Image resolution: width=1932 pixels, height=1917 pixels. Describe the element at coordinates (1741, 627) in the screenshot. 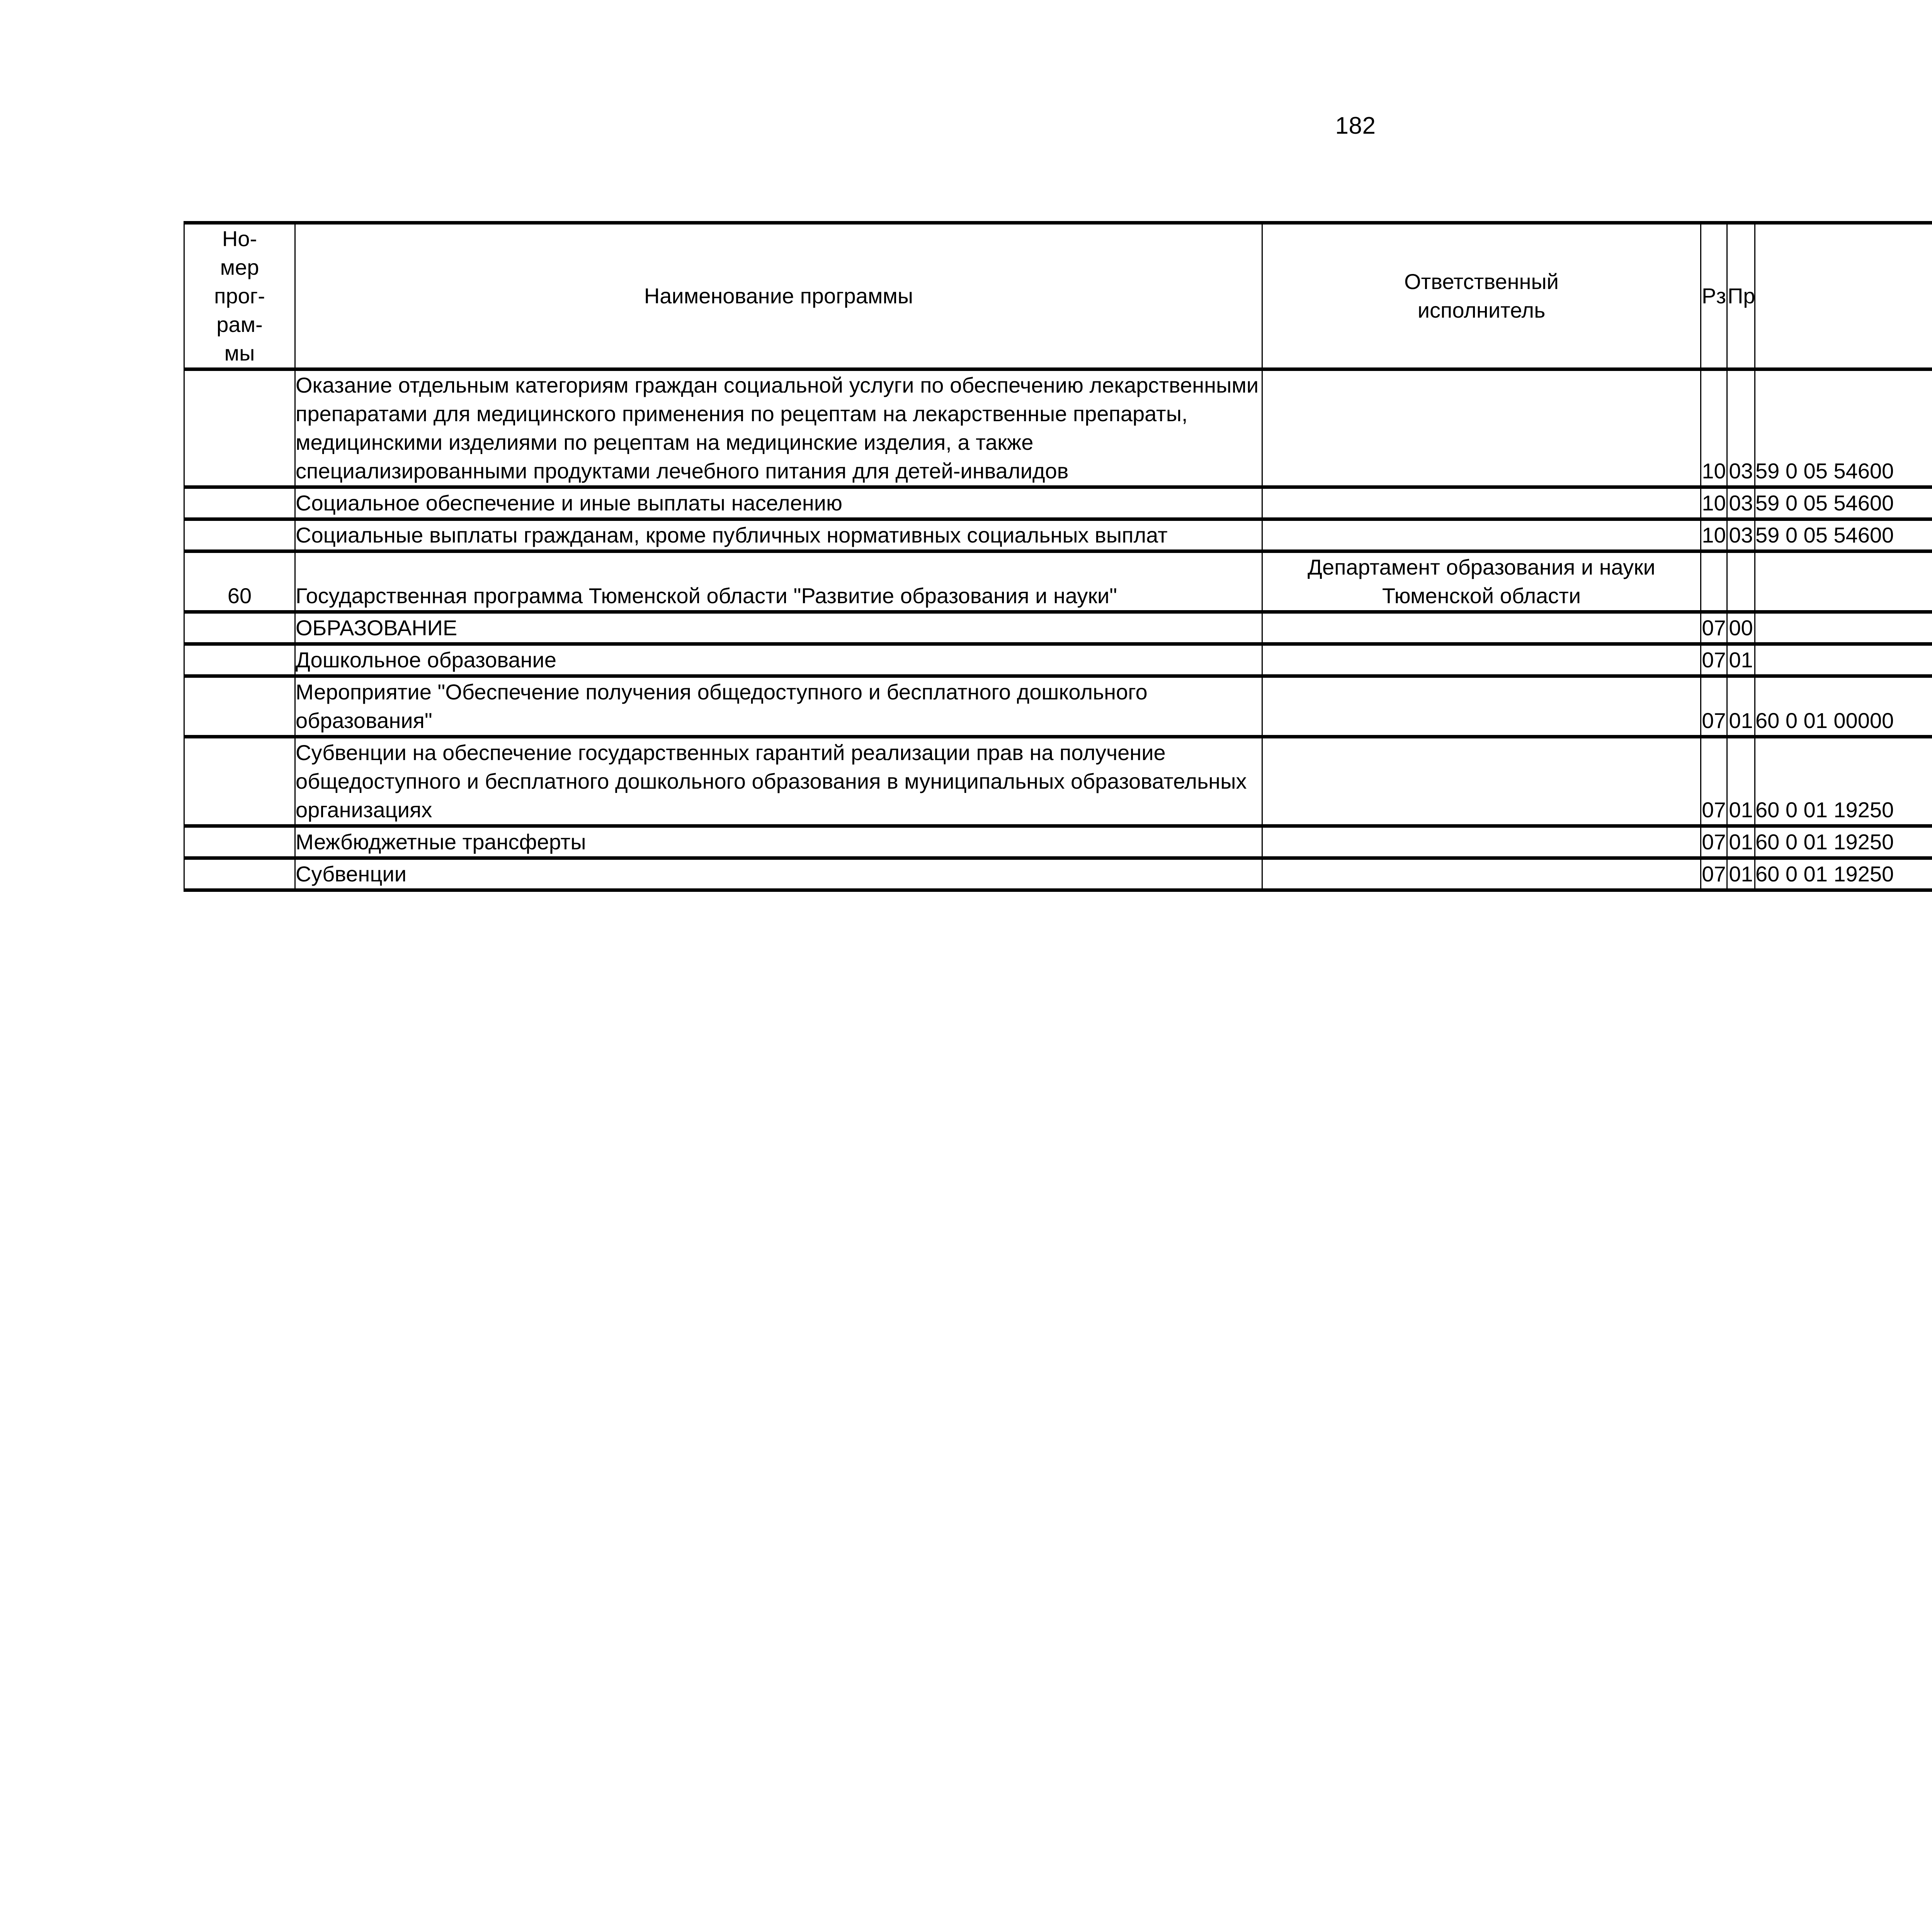

I see `cell-pr: 00` at that location.